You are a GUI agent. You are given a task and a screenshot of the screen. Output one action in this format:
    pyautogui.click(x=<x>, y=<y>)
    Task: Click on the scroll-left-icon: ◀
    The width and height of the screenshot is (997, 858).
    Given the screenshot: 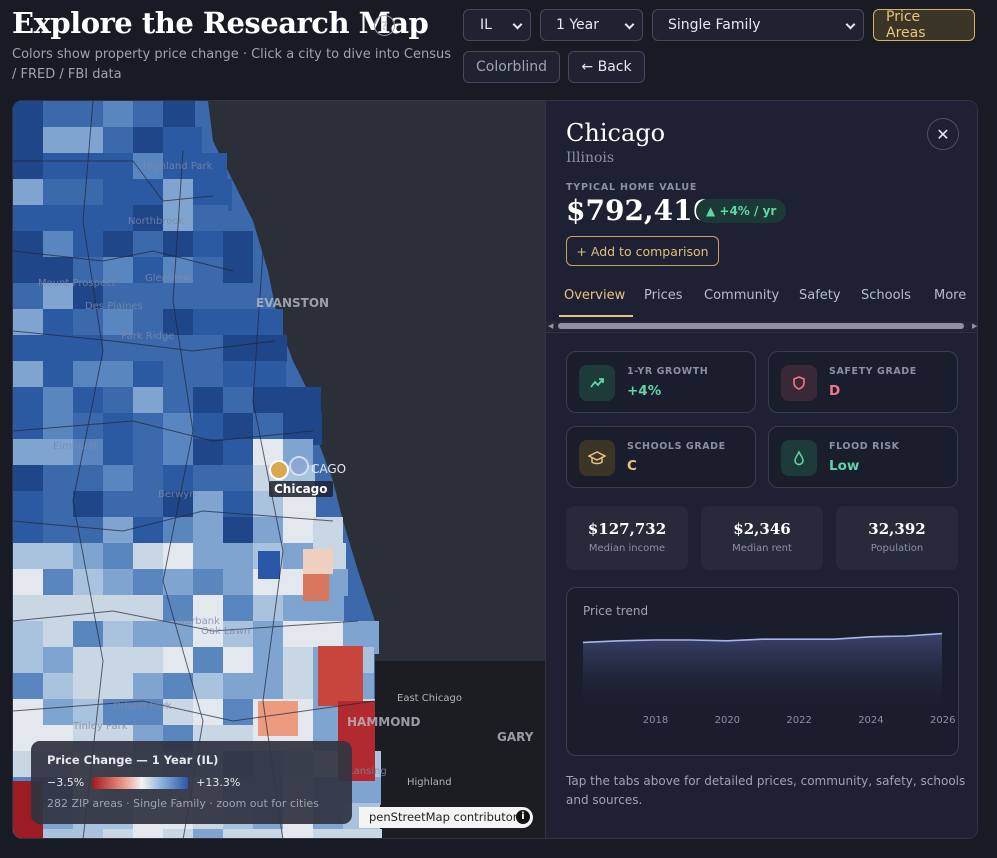 What is the action you would take?
    pyautogui.click(x=551, y=326)
    